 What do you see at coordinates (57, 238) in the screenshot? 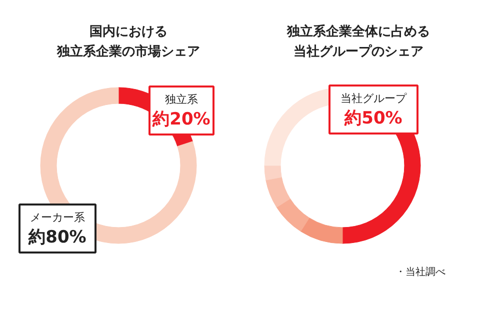
I see `data-label: 約80%` at bounding box center [57, 238].